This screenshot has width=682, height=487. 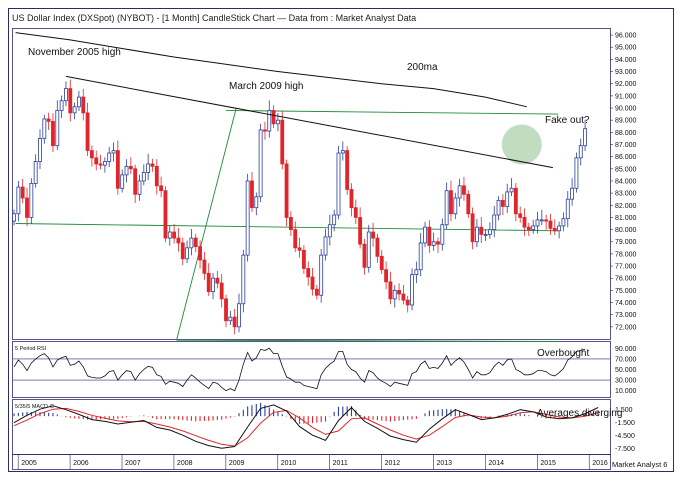 I want to click on y-tick-label: 85.000, so click(x=626, y=169).